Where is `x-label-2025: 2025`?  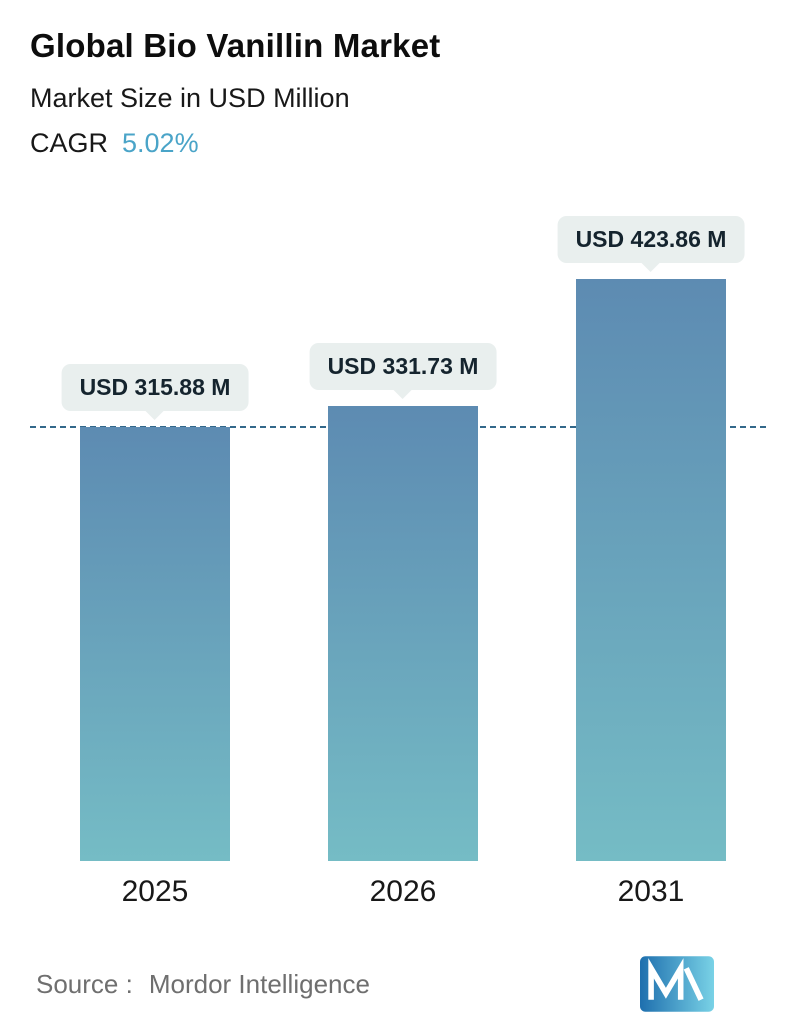
x-label-2025: 2025 is located at coordinates (155, 892).